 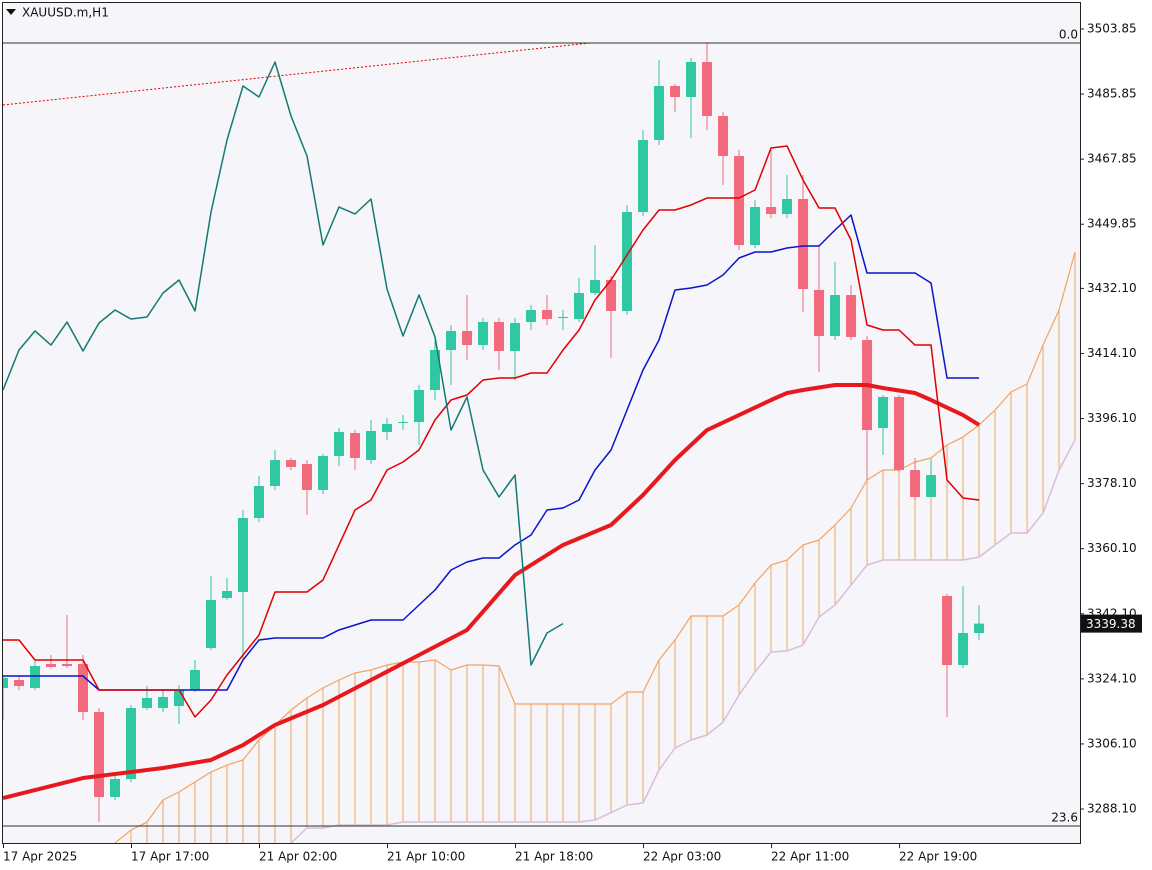 I want to click on x-tick-label: 21 Apr 02:00, so click(x=298, y=857).